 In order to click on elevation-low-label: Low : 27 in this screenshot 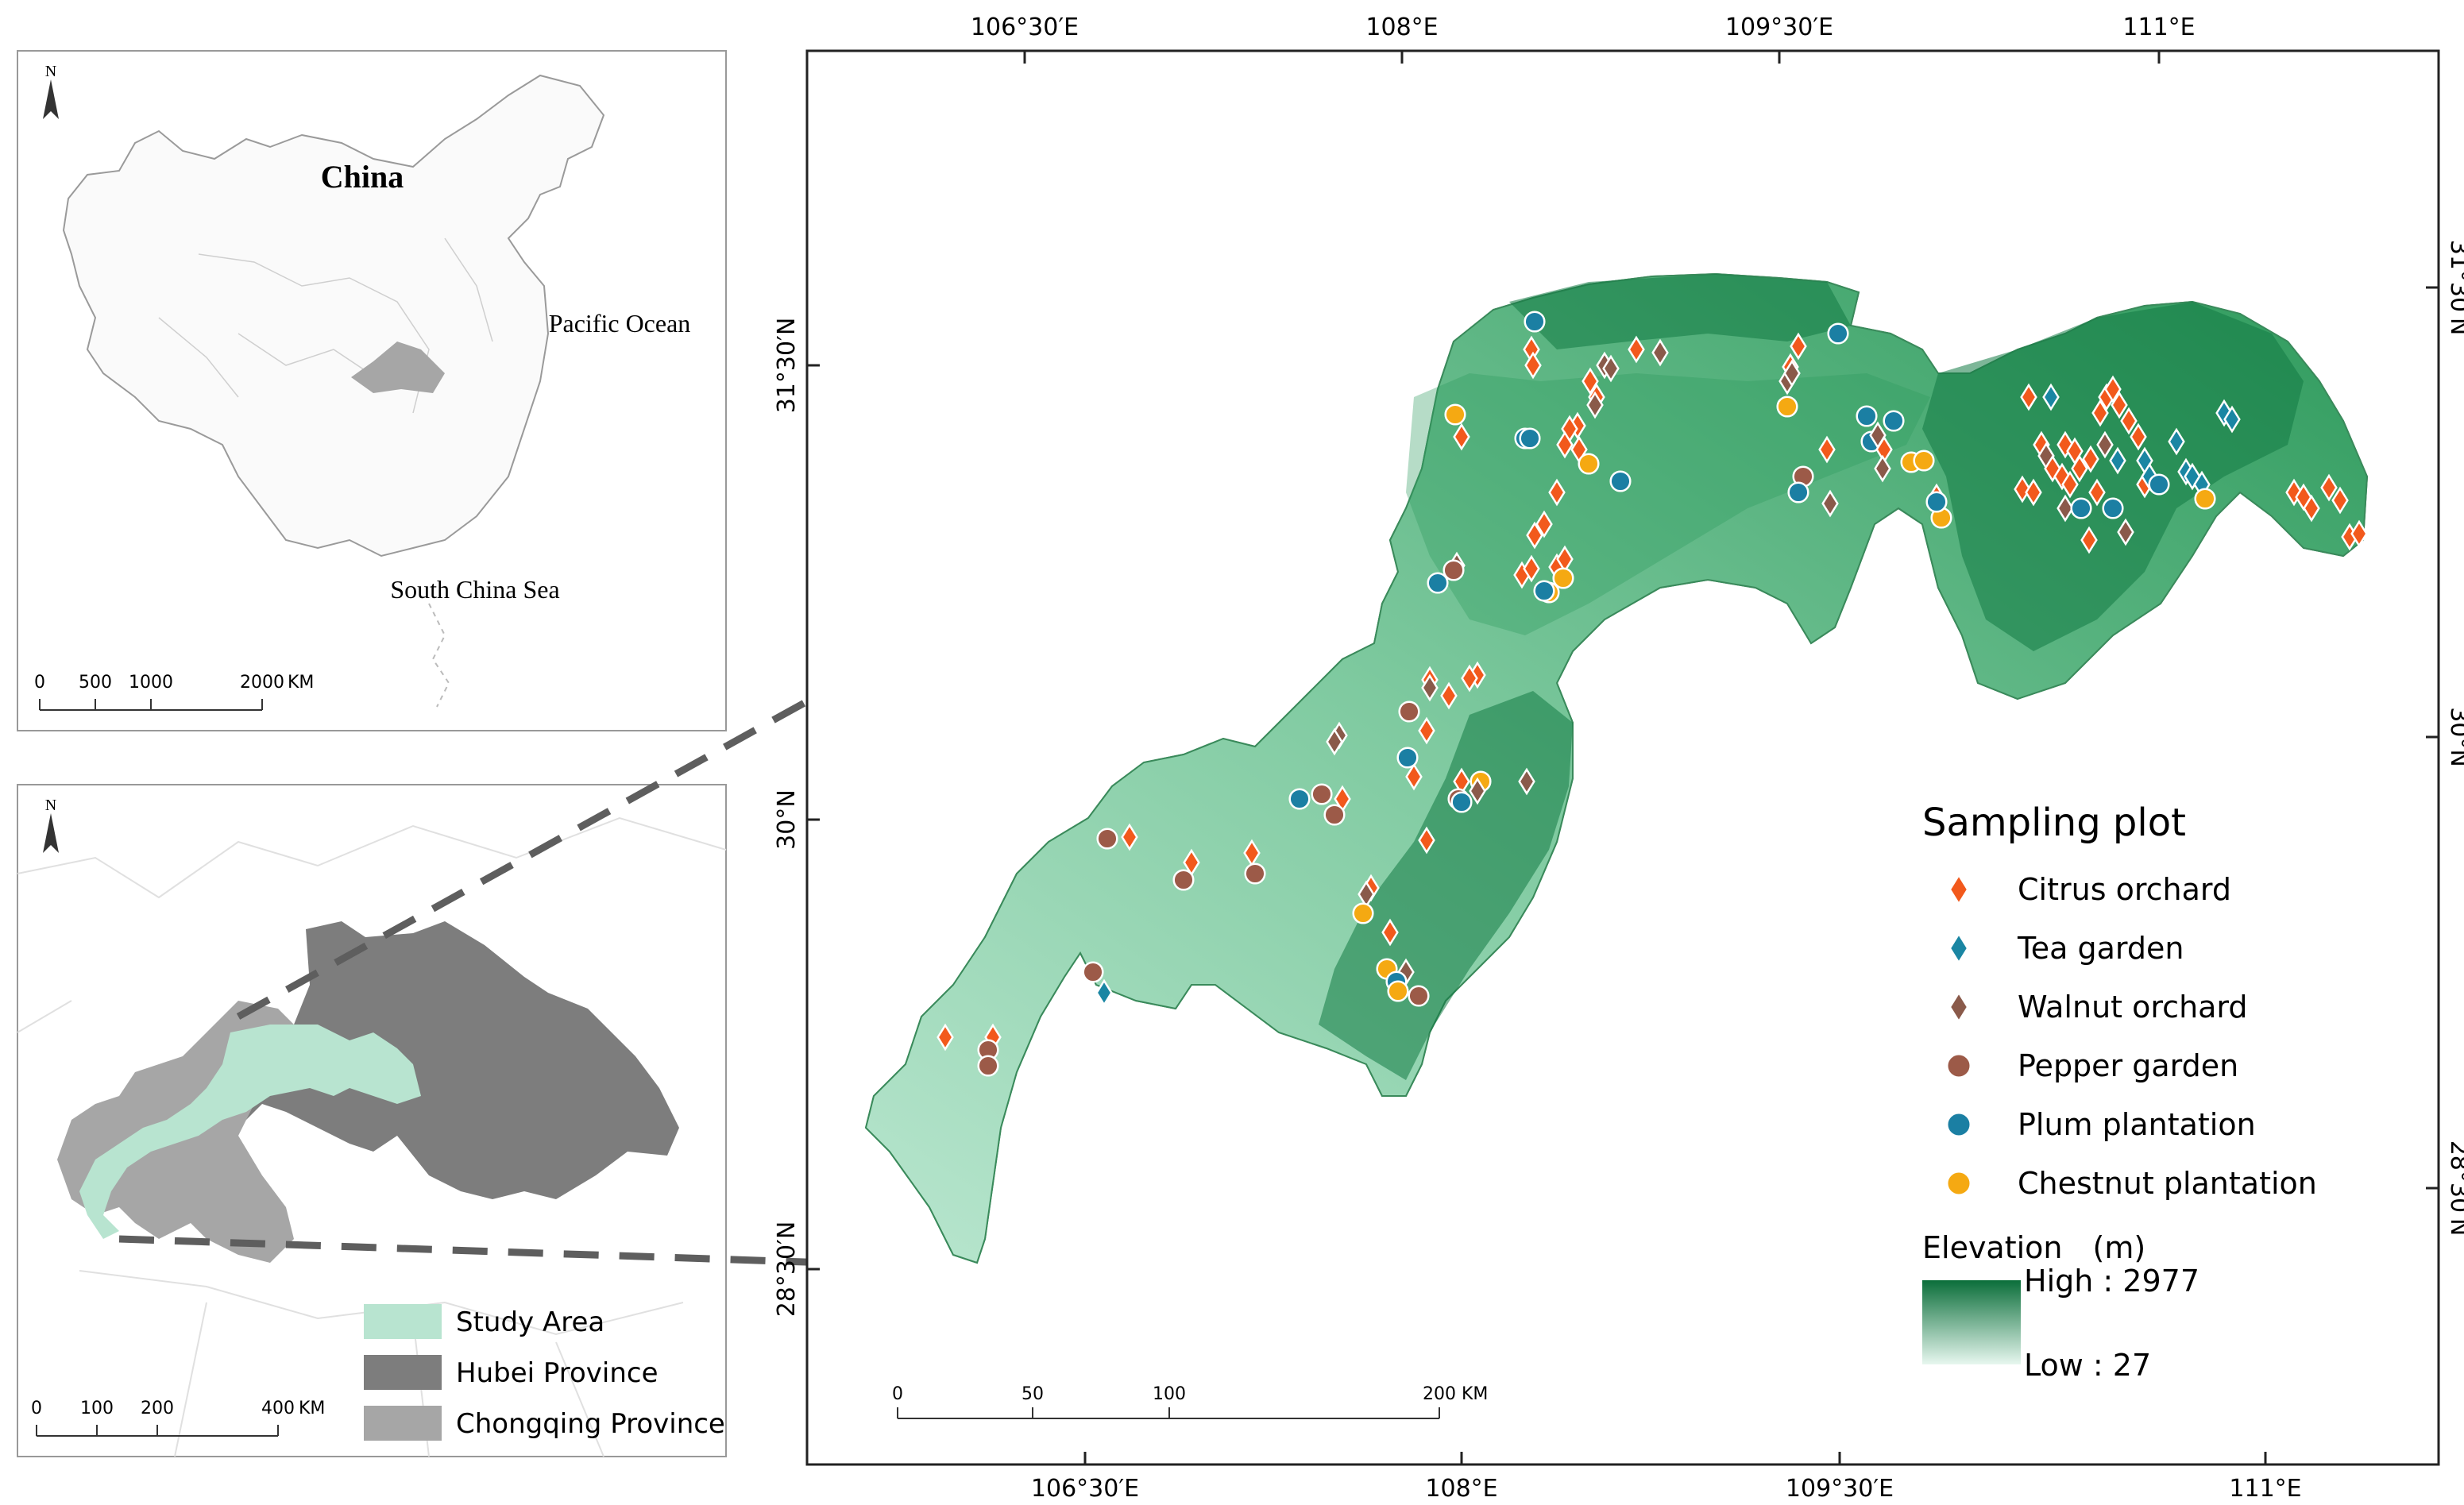, I will do `click(2087, 1365)`.